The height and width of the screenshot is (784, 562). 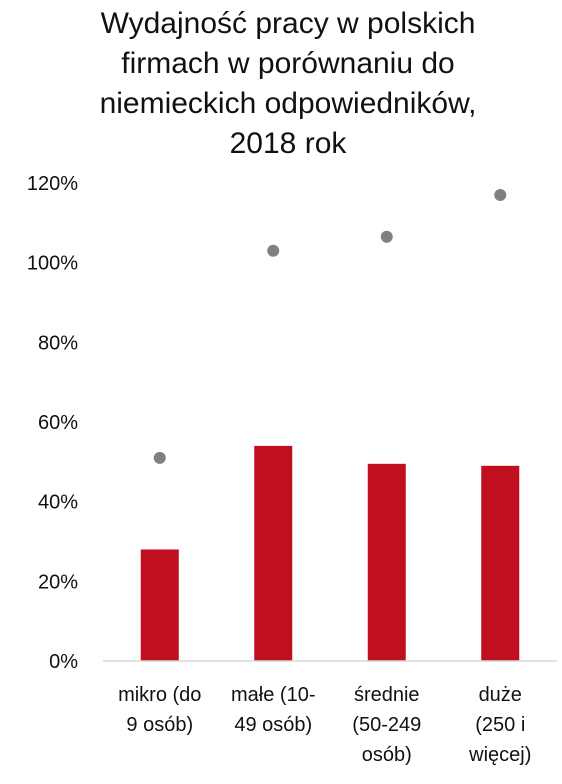 What do you see at coordinates (52, 184) in the screenshot?
I see `y-tick-label: 120%` at bounding box center [52, 184].